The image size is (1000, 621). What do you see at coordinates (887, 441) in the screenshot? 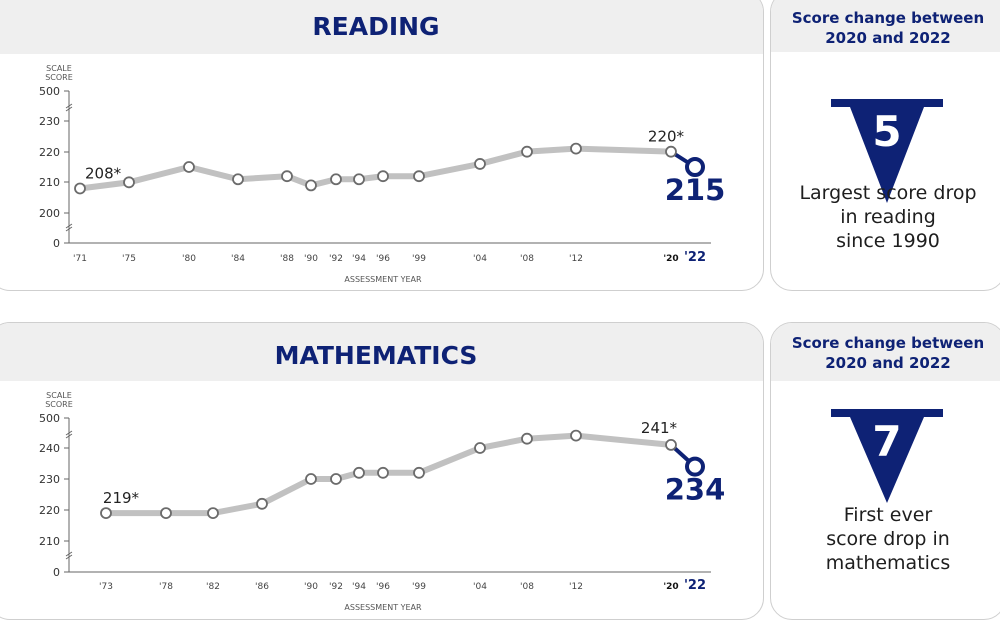
I see `math-drop-value: 7` at bounding box center [887, 441].